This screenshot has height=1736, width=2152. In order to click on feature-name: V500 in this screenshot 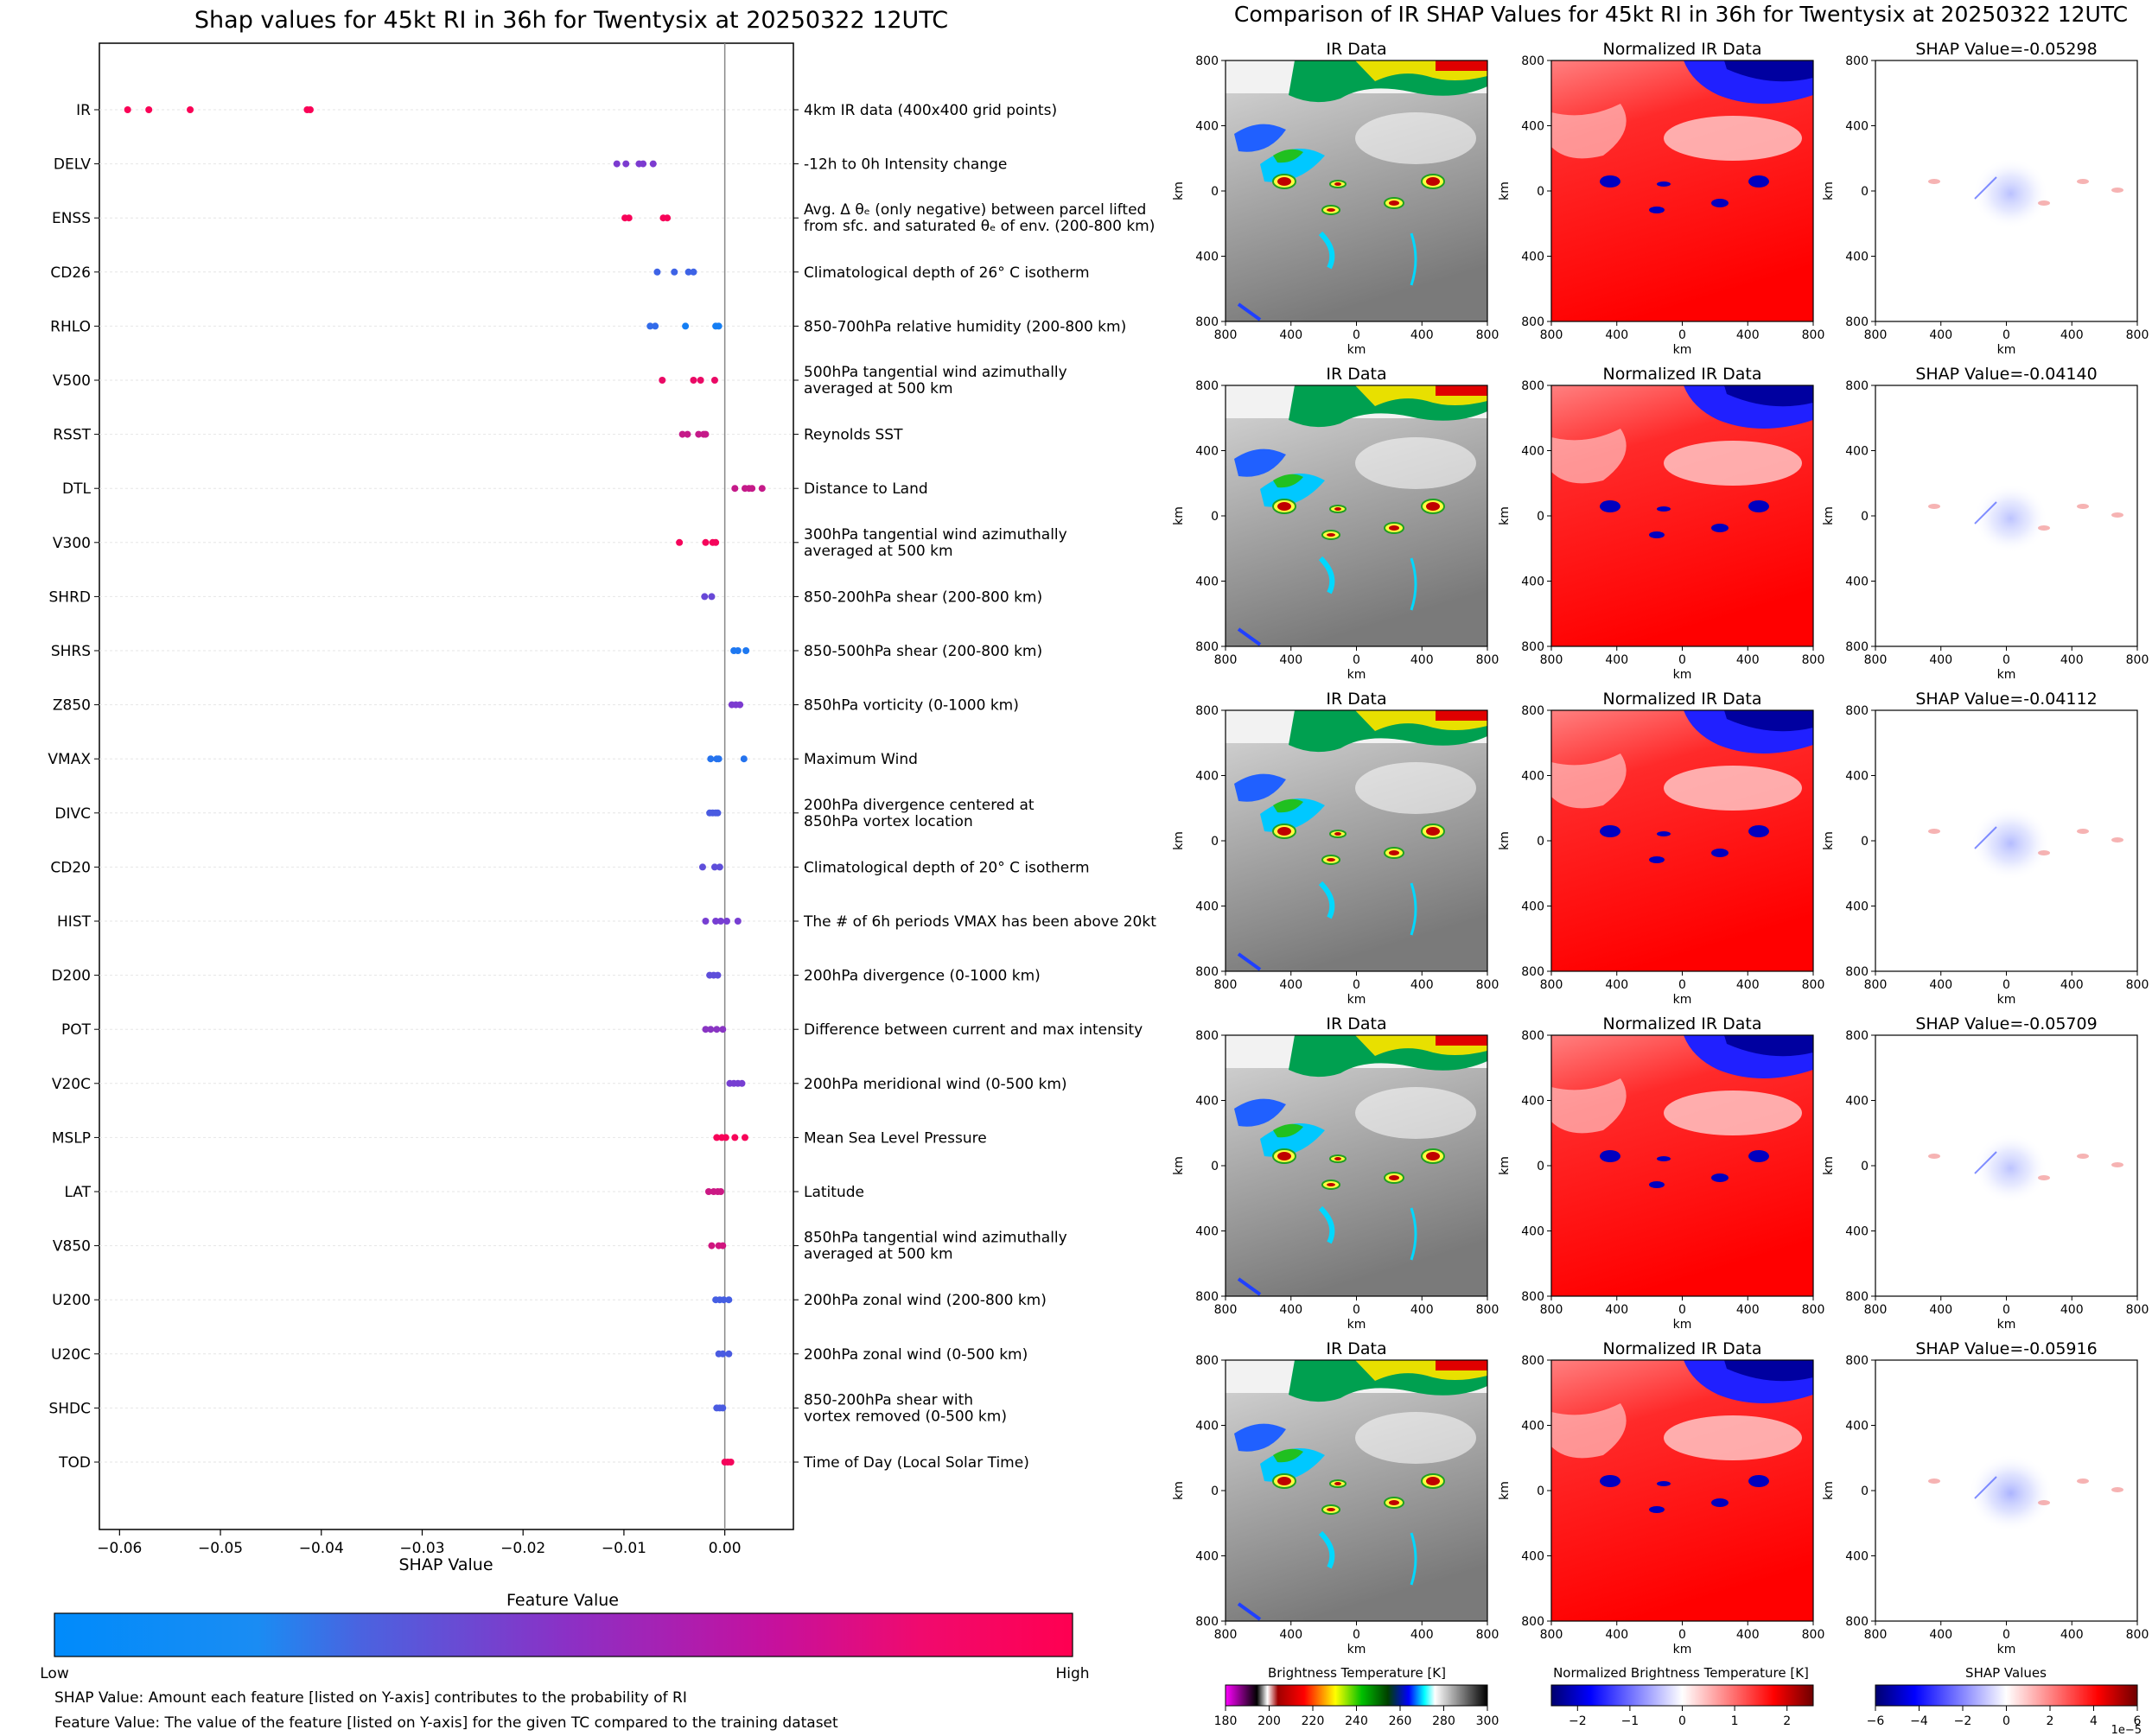, I will do `click(72, 381)`.